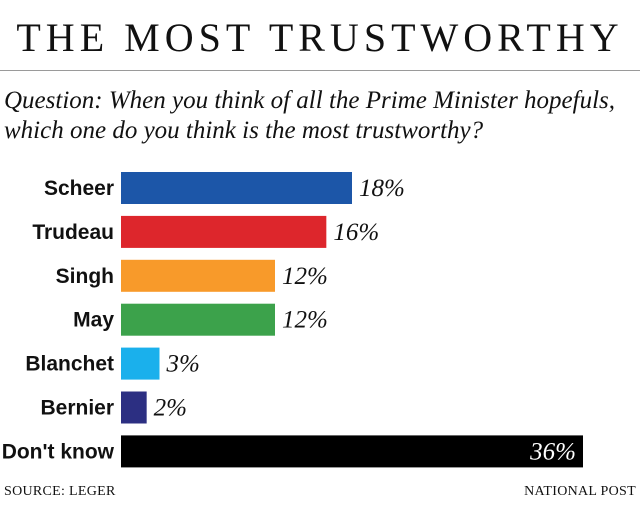 Image resolution: width=640 pixels, height=520 pixels. I want to click on source-note: SOURCE: LEGER, so click(60, 491).